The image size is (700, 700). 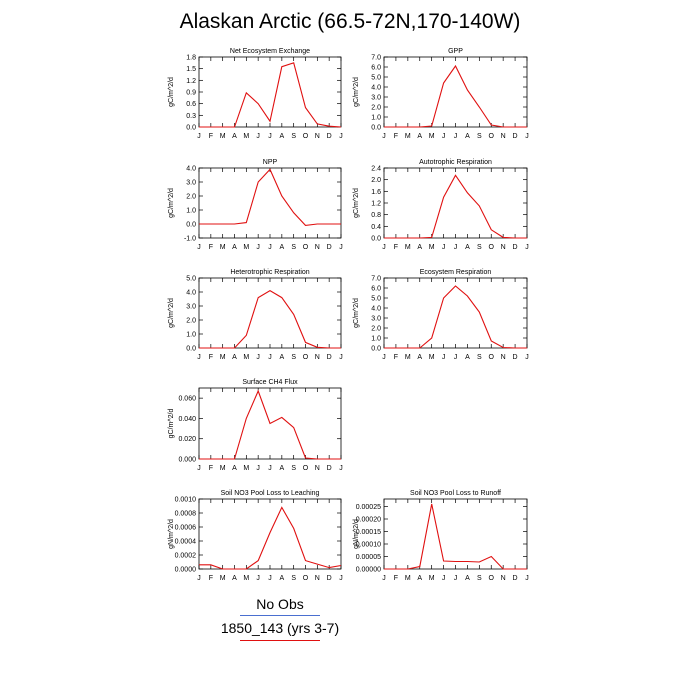 I want to click on main-title: Alaskan Arctic (66.5-72N,170-140W), so click(x=350, y=21).